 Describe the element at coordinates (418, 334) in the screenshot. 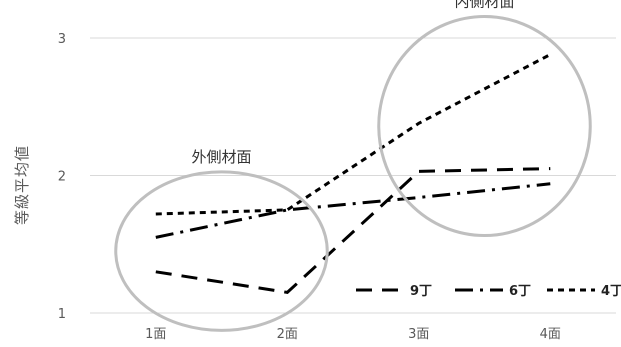

I see `x-tick-label: 3面` at that location.